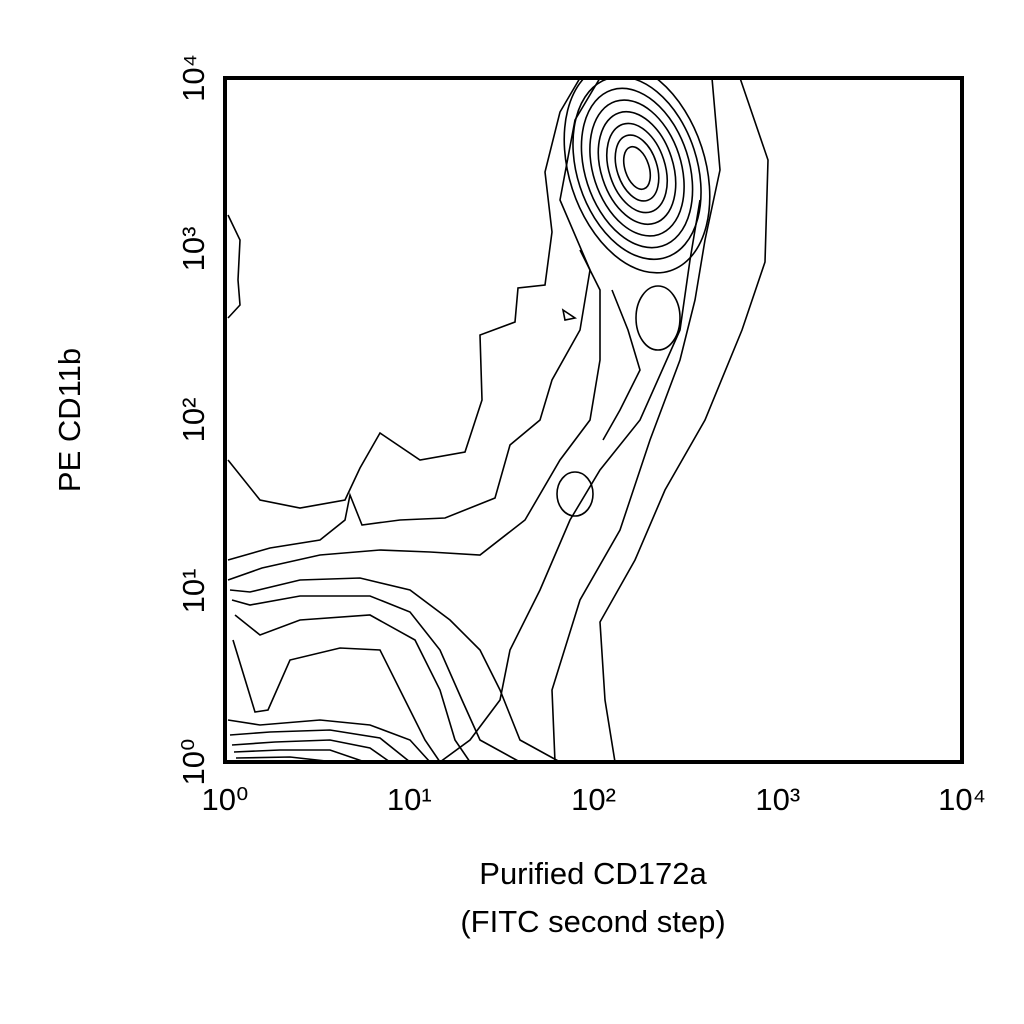 The height and width of the screenshot is (1024, 1024). Describe the element at coordinates (193, 591) in the screenshot. I see `y-tick-label: 10¹` at that location.